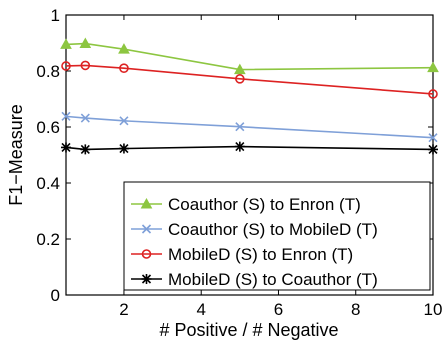  I want to click on legend-label: MobileD (S) to Coauthor (T), so click(273, 279).